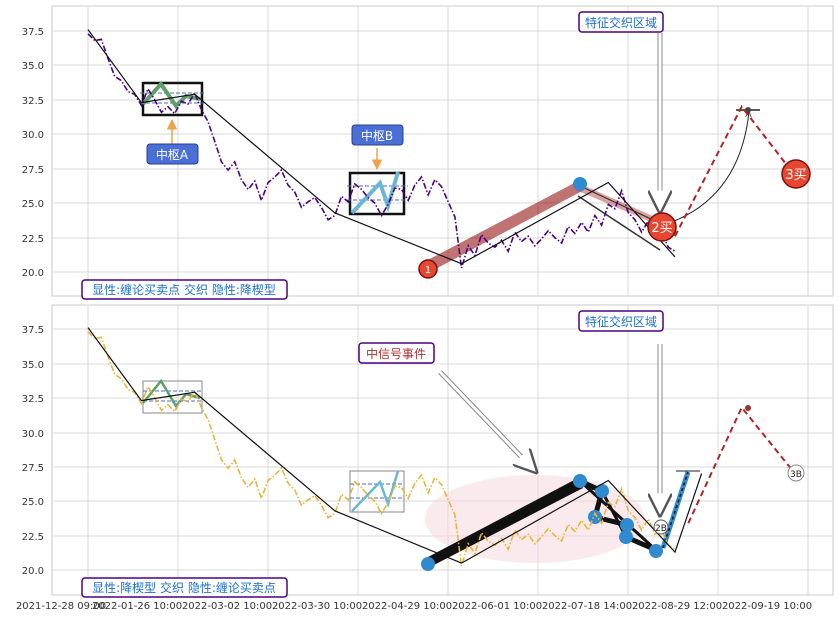 The width and height of the screenshot is (839, 621). What do you see at coordinates (317, 606) in the screenshot?
I see `x-tick-label: 2022-03-30 10:00` at bounding box center [317, 606].